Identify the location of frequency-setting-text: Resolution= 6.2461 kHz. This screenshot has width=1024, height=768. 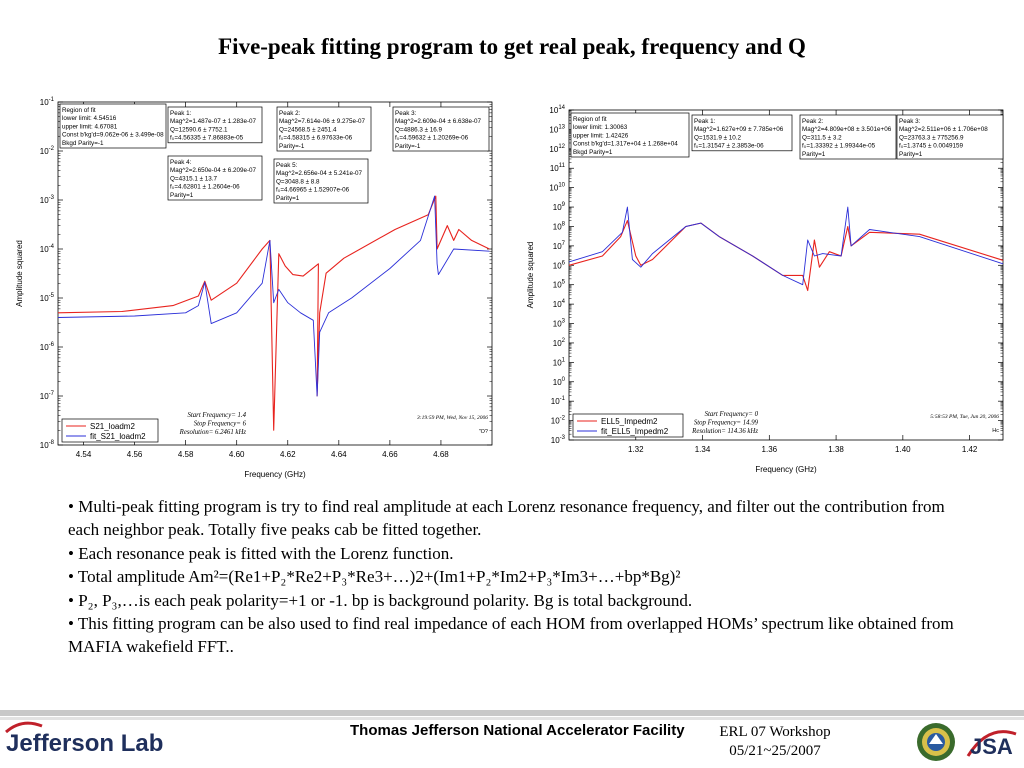
(213, 432).